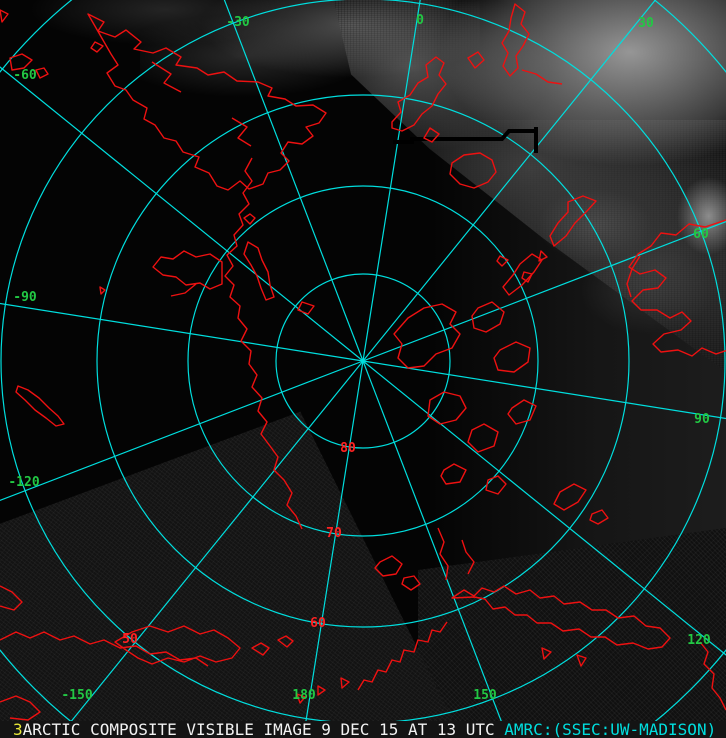  What do you see at coordinates (334, 533) in the screenshot?
I see `latitude-label-70: 70` at bounding box center [334, 533].